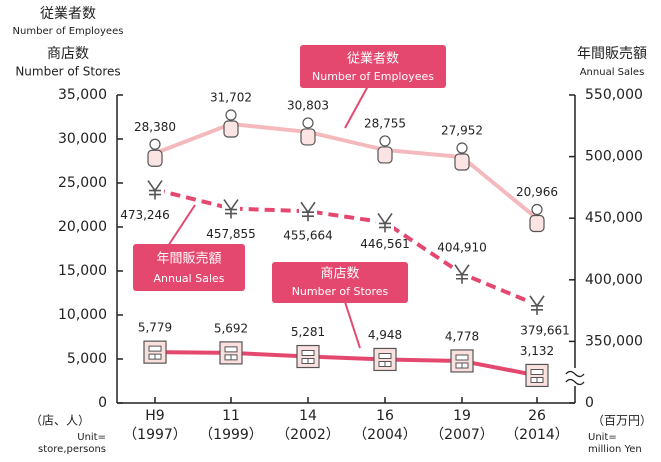 The image size is (661, 462). What do you see at coordinates (622, 421) in the screenshot?
I see `unit: （百万円）` at bounding box center [622, 421].